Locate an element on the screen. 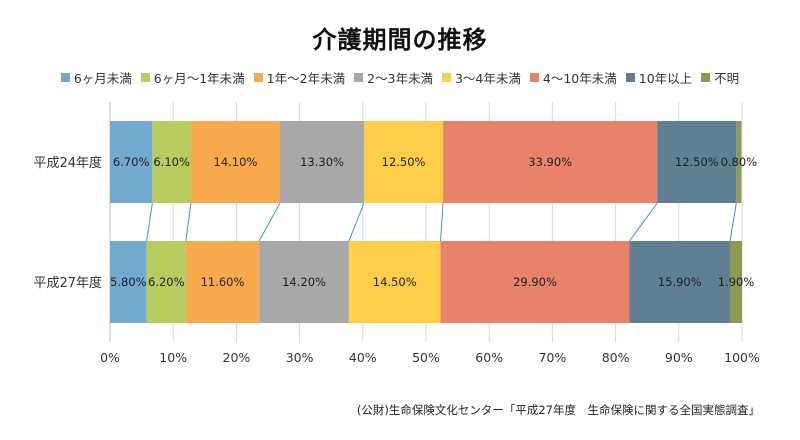  data-label: 6.70% is located at coordinates (131, 162).